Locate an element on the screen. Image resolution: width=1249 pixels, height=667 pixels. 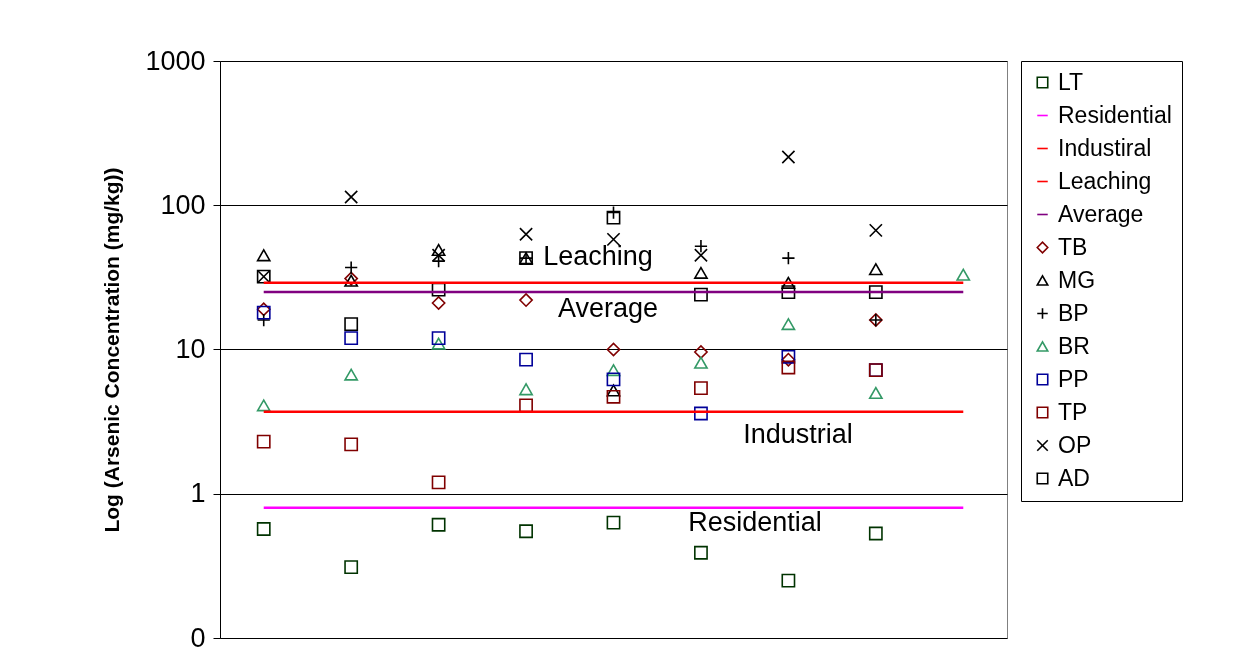
legend-label: PP is located at coordinates (1073, 378).